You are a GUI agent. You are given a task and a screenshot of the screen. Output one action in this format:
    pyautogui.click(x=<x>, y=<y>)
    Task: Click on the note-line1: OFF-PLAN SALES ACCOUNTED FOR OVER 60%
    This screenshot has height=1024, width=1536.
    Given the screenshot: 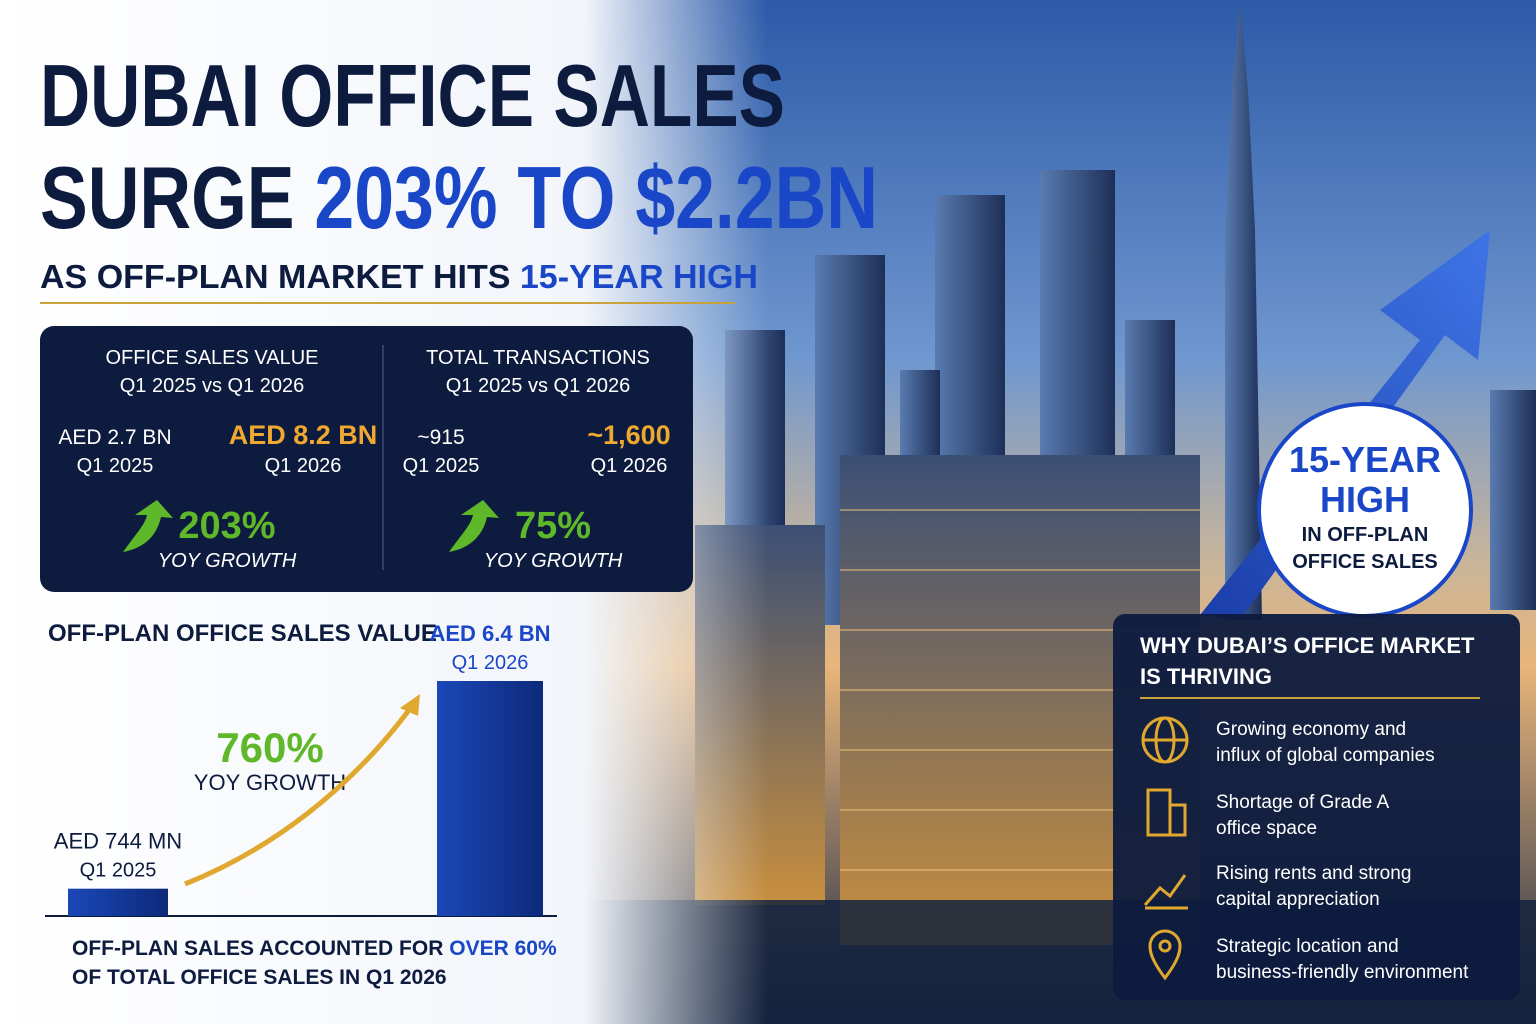 What is the action you would take?
    pyautogui.click(x=314, y=948)
    